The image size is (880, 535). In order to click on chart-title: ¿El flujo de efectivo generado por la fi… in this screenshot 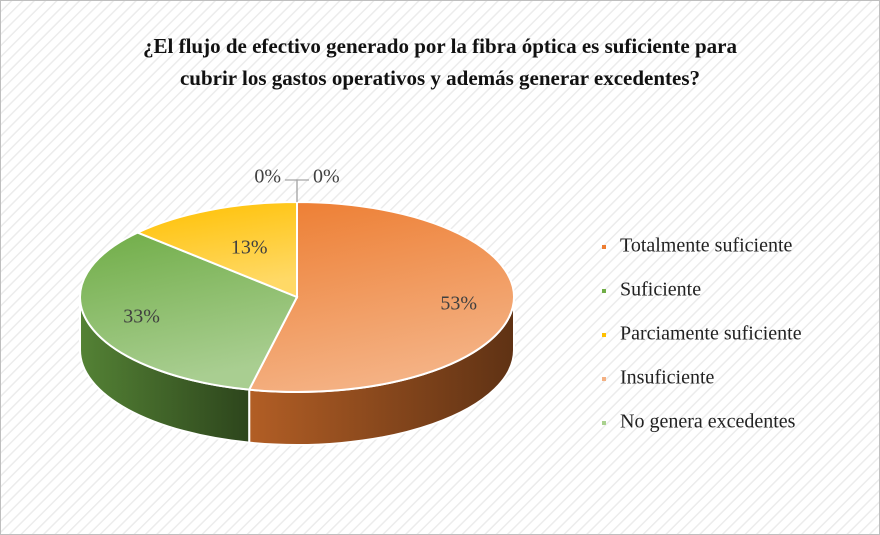, I will do `click(440, 62)`.